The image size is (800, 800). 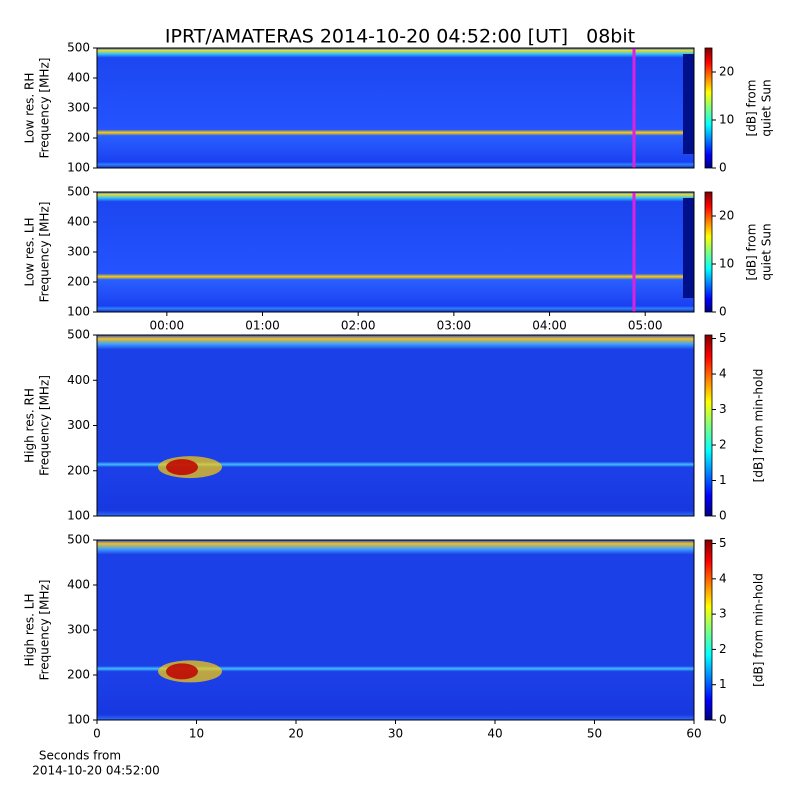 What do you see at coordinates (645, 326) in the screenshot?
I see `x-tick-label: 05:00` at bounding box center [645, 326].